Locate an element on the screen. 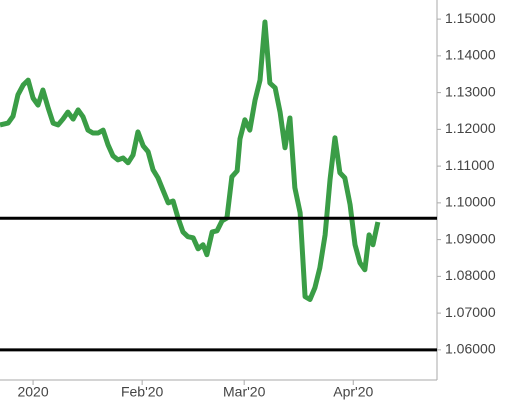 The image size is (510, 404). x-tick-label: 2020 is located at coordinates (32, 392).